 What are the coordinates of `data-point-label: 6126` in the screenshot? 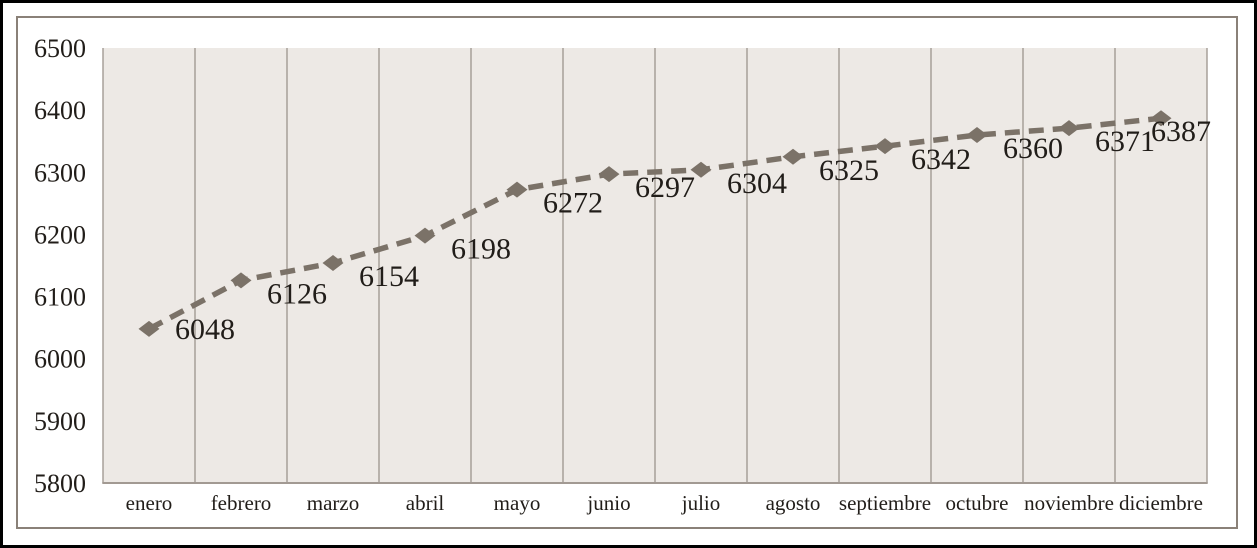 It's located at (297, 293).